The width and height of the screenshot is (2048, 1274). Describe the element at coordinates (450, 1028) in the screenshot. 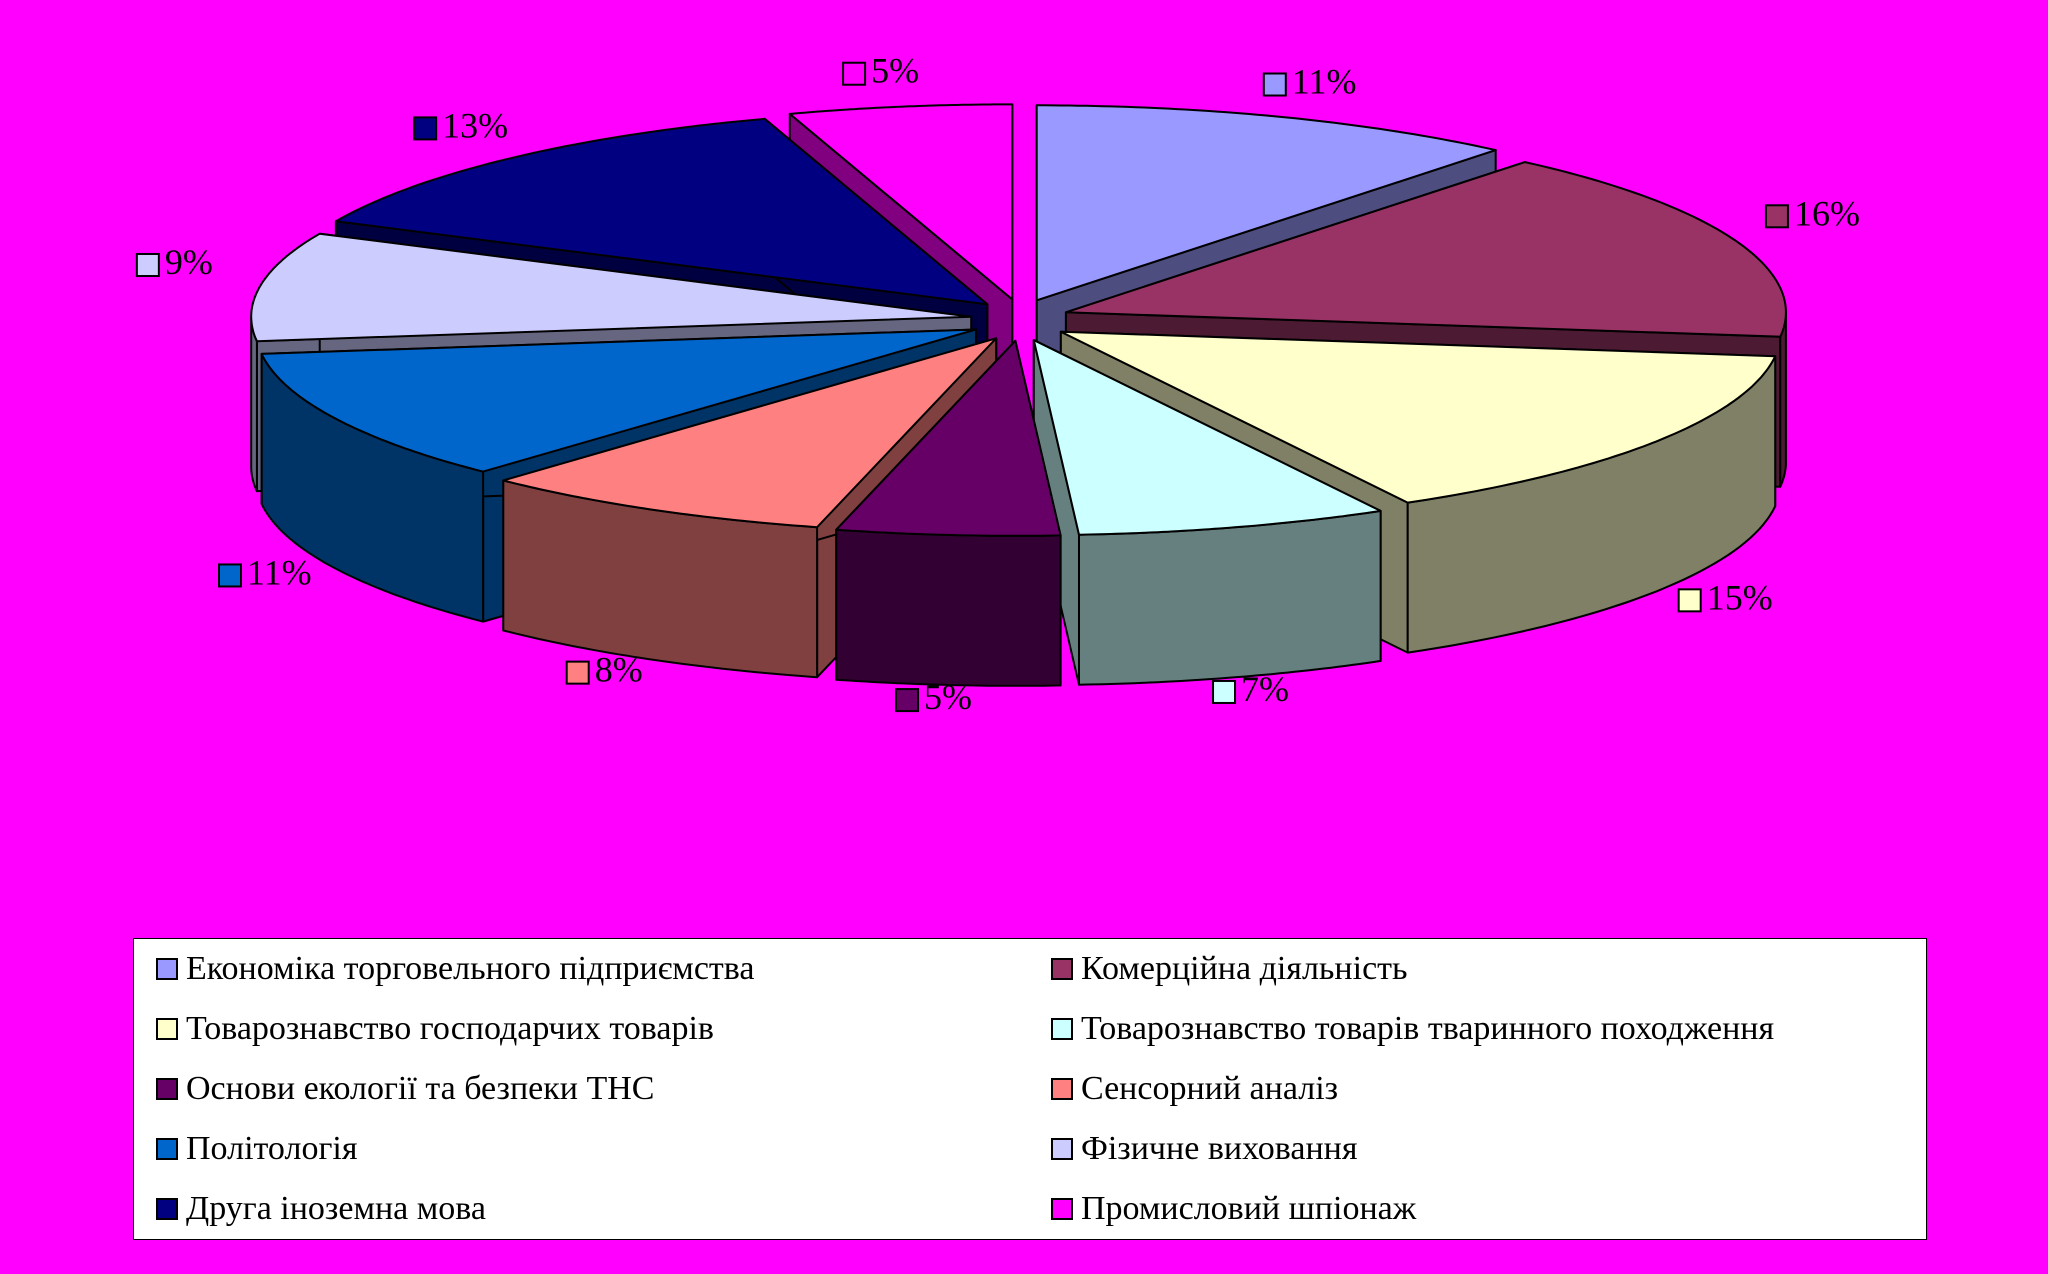

I see `legend-label: Товарознавство господарчих товарів` at that location.